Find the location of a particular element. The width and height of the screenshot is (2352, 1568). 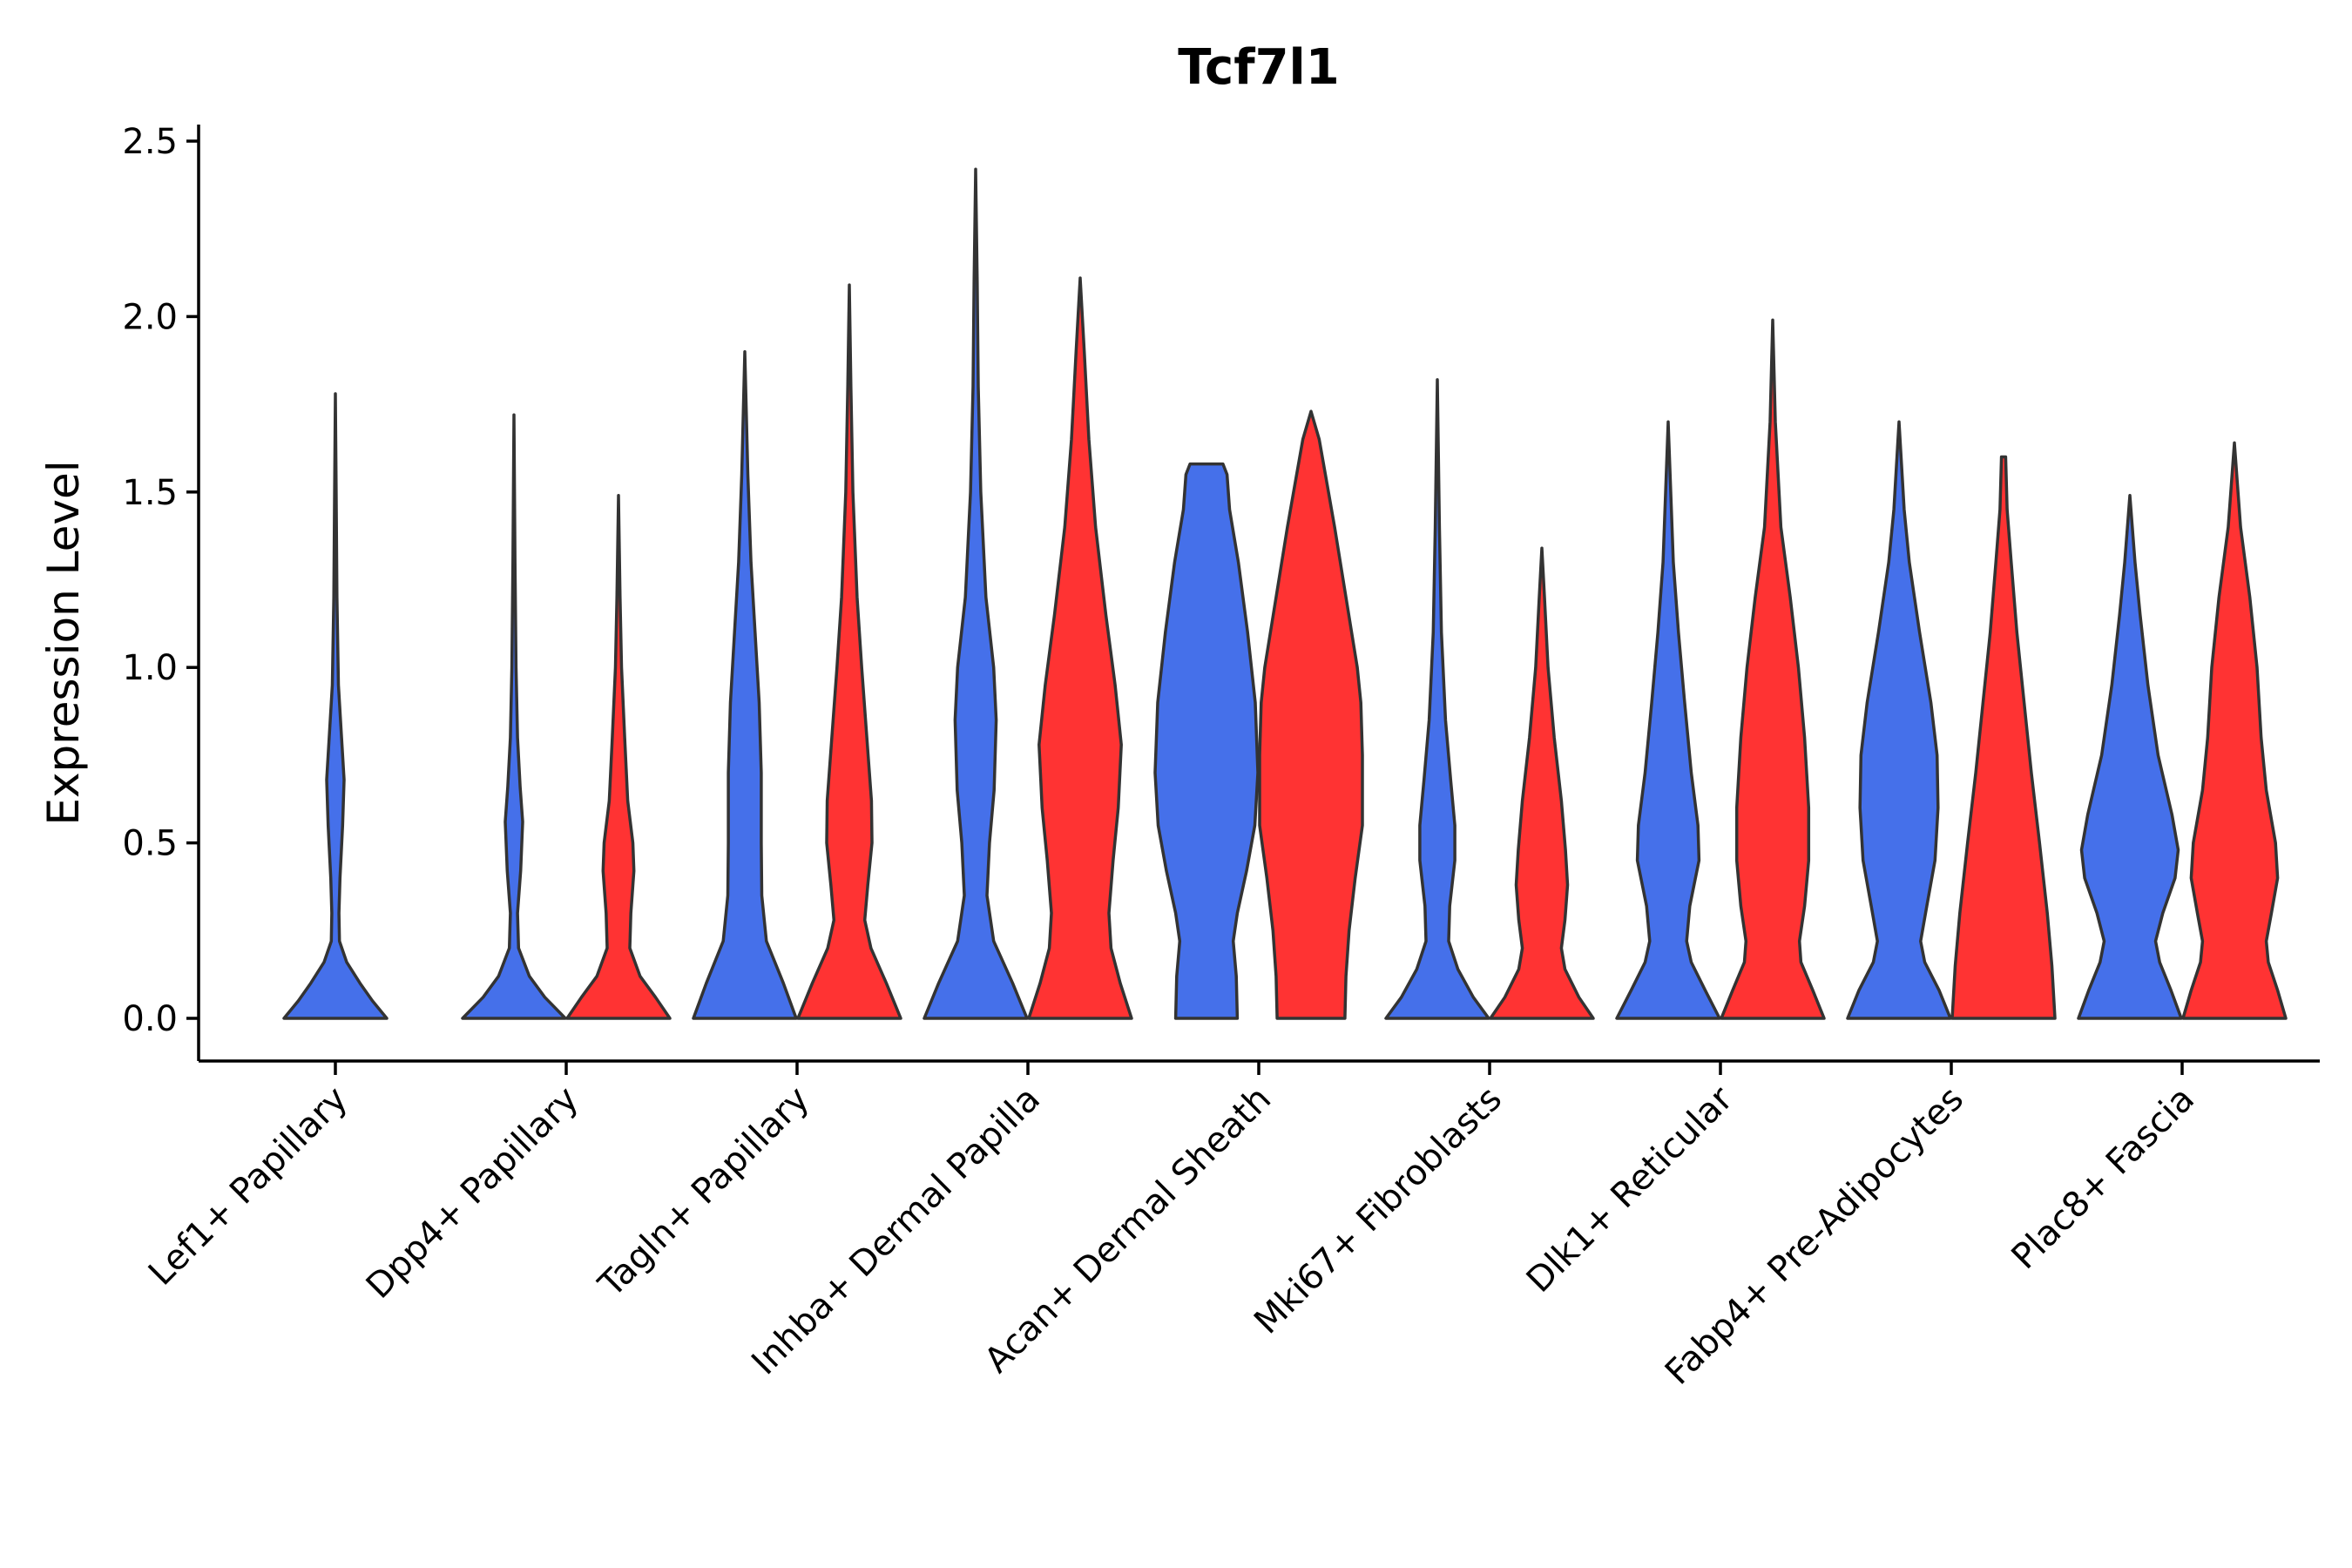

y-tick-label: 1.5 is located at coordinates (150, 493).